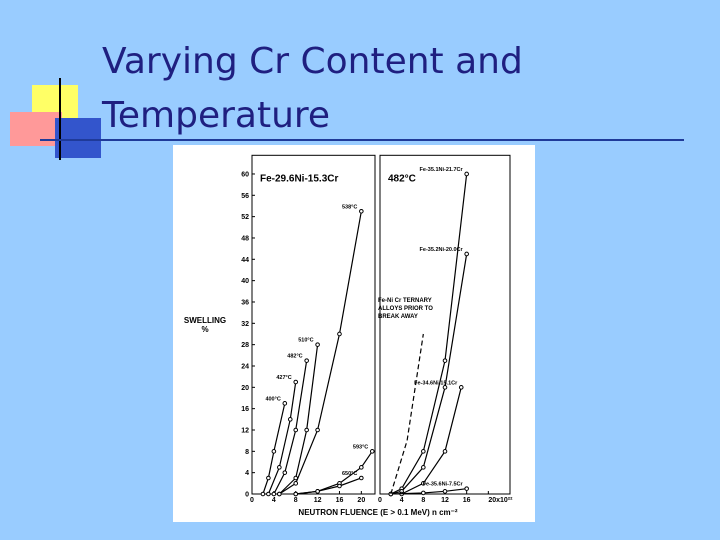  Describe the element at coordinates (294, 357) in the screenshot. I see `series-label: 482°C` at that location.